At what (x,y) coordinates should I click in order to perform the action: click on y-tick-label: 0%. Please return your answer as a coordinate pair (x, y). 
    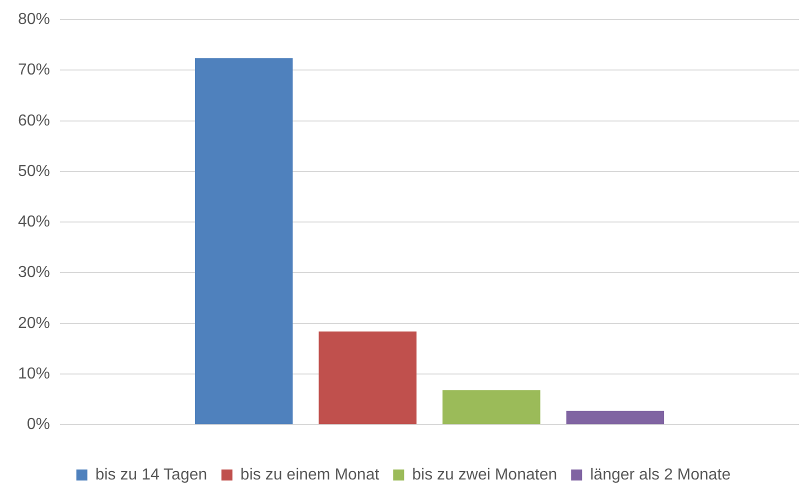
    Looking at the image, I should click on (38, 425).